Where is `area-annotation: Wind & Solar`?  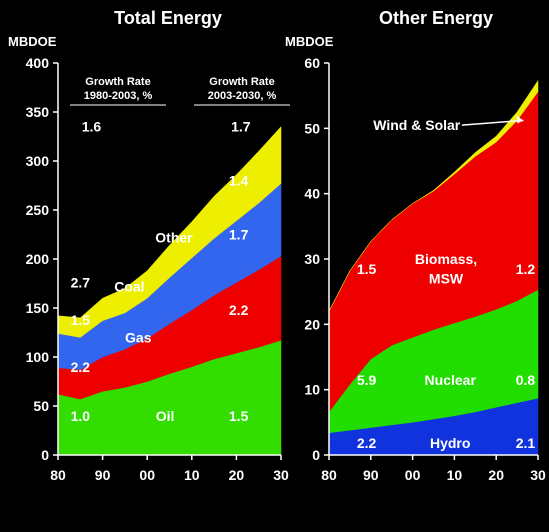
area-annotation: Wind & Solar is located at coordinates (417, 125).